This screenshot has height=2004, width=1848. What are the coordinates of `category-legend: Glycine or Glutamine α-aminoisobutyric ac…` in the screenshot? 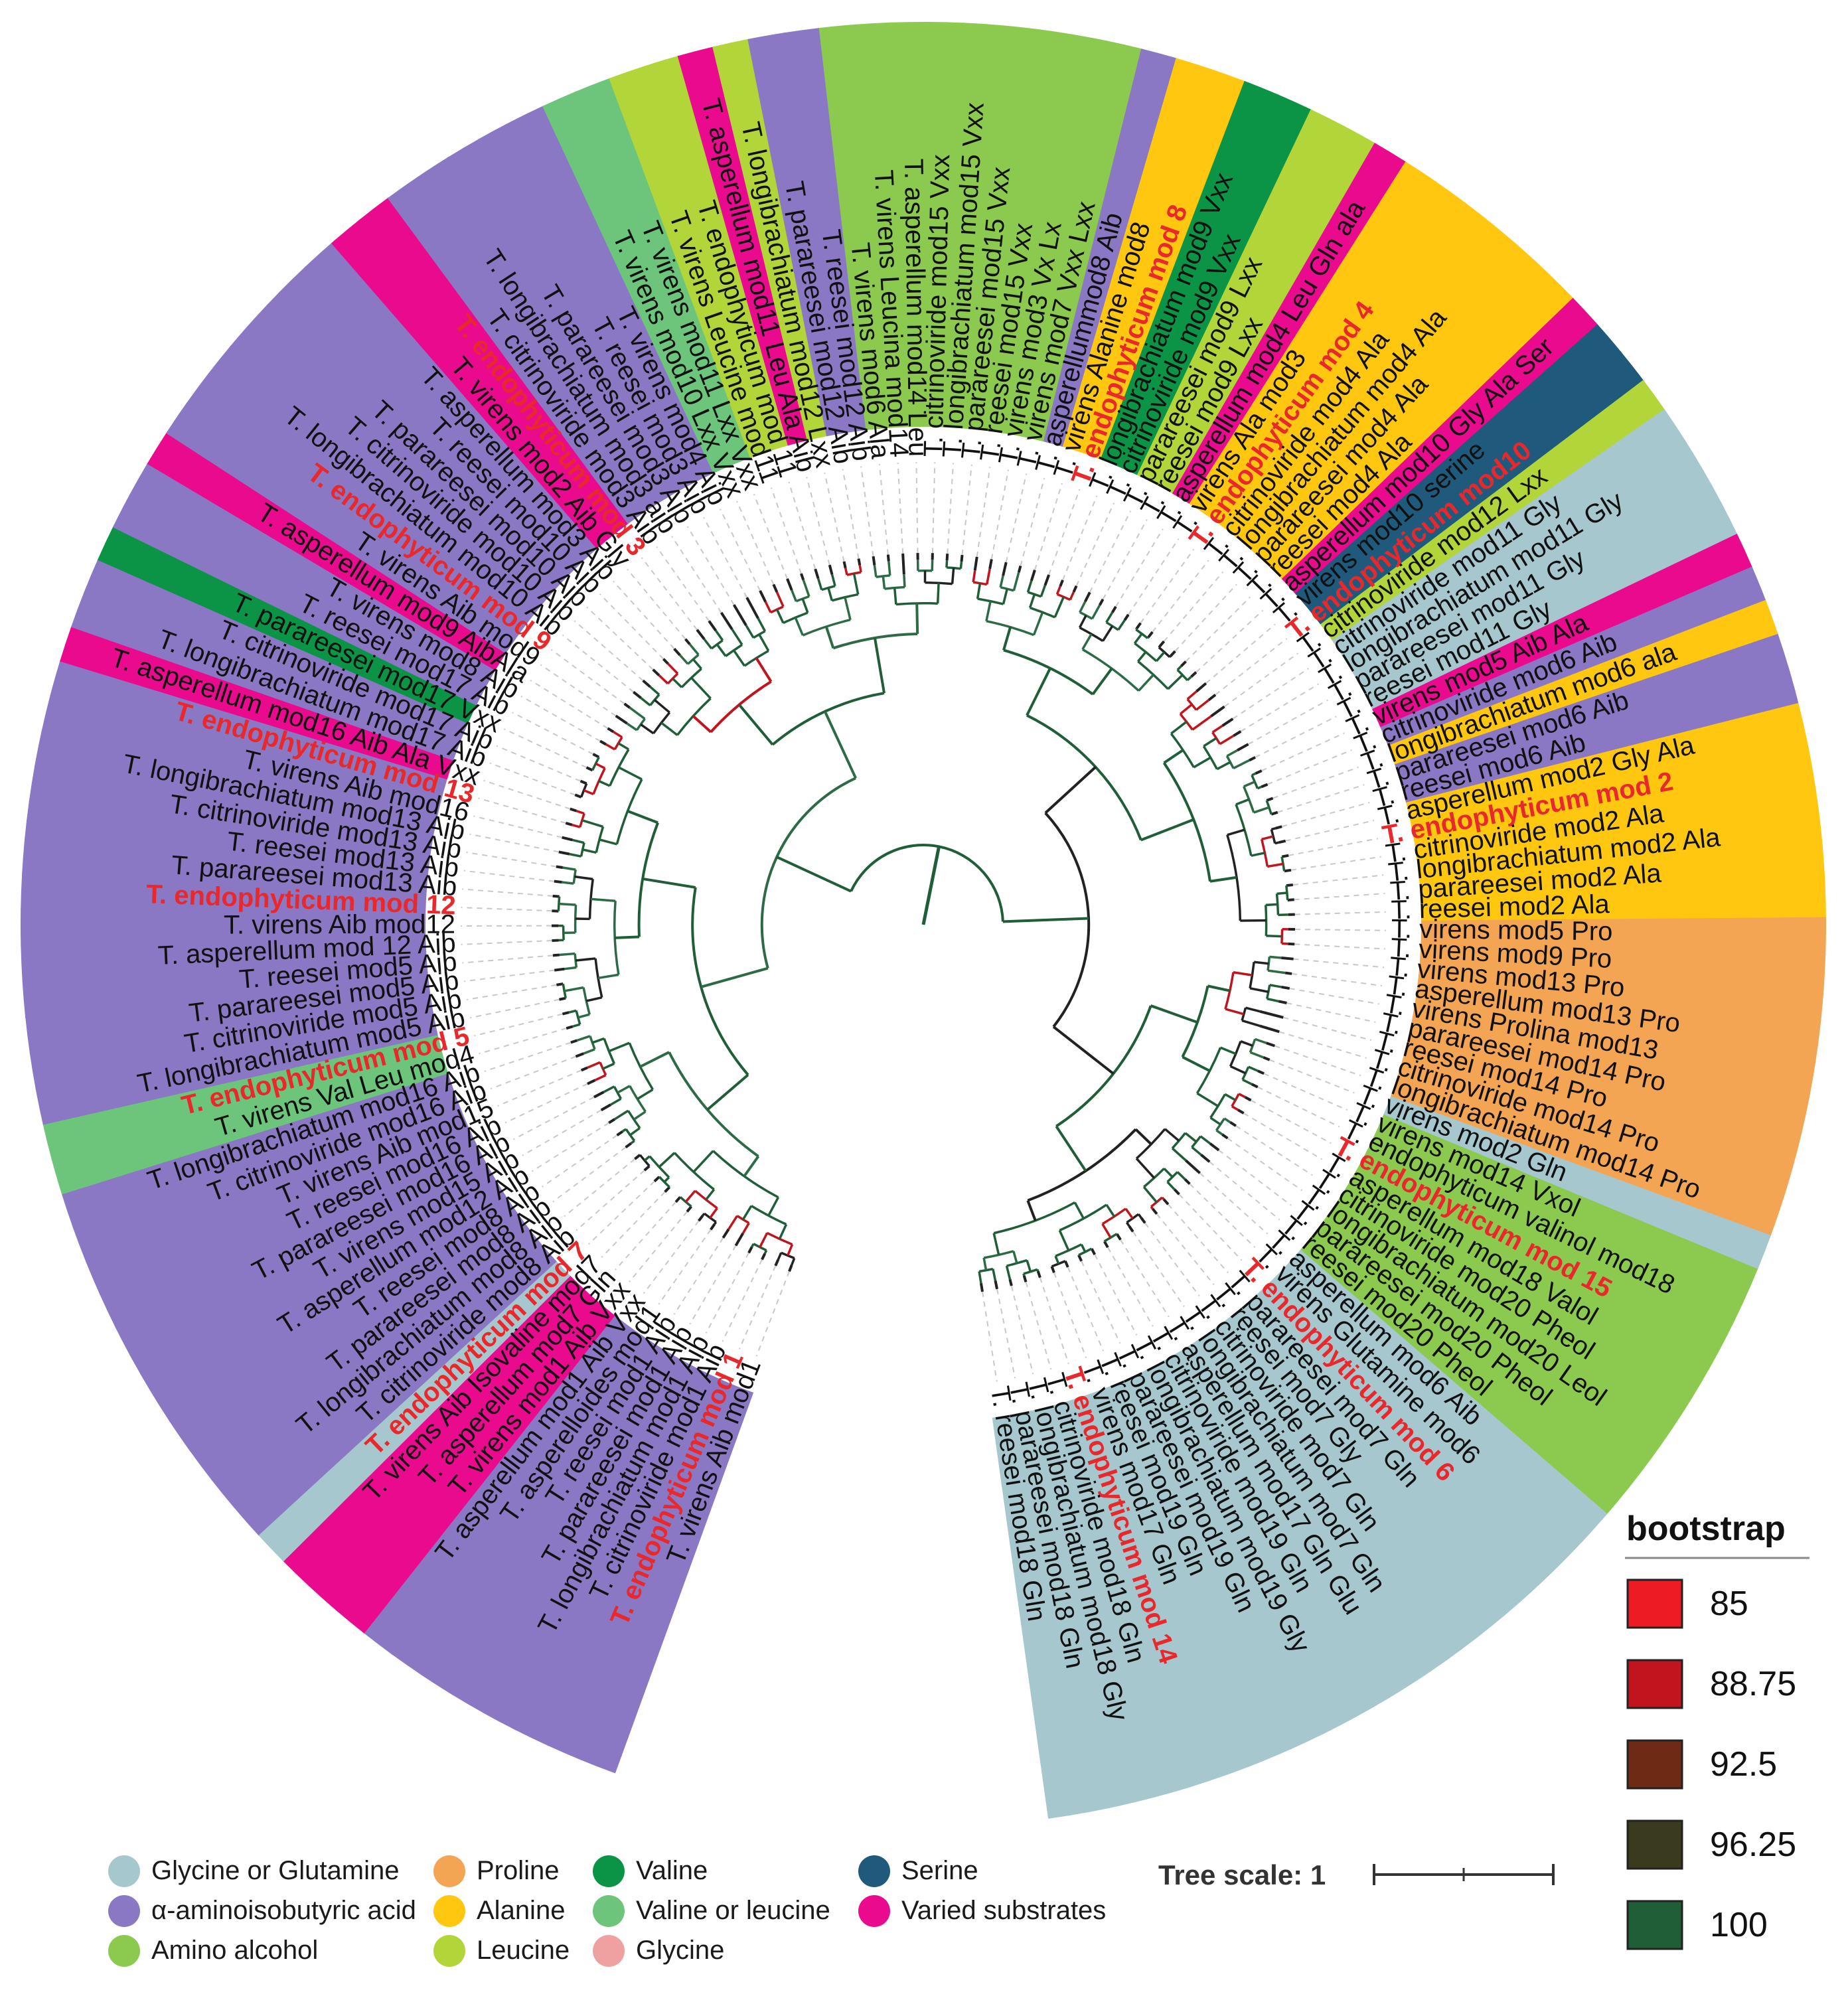 It's located at (607, 1911).